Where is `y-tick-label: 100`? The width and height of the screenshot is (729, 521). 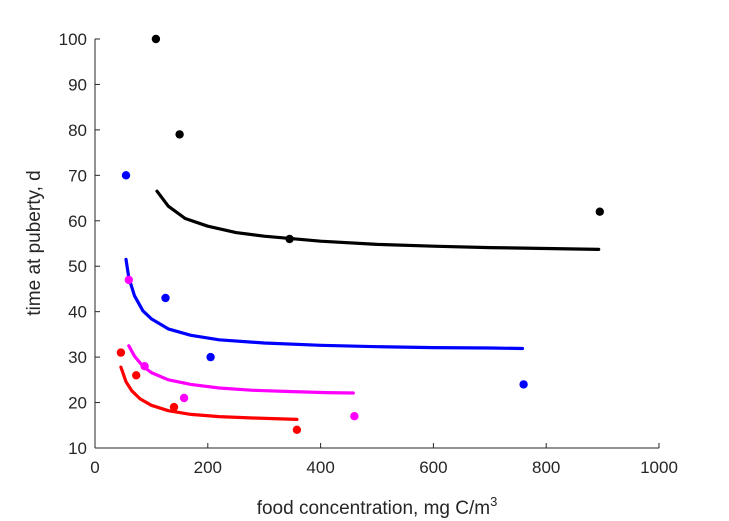
y-tick-label: 100 is located at coordinates (73, 39).